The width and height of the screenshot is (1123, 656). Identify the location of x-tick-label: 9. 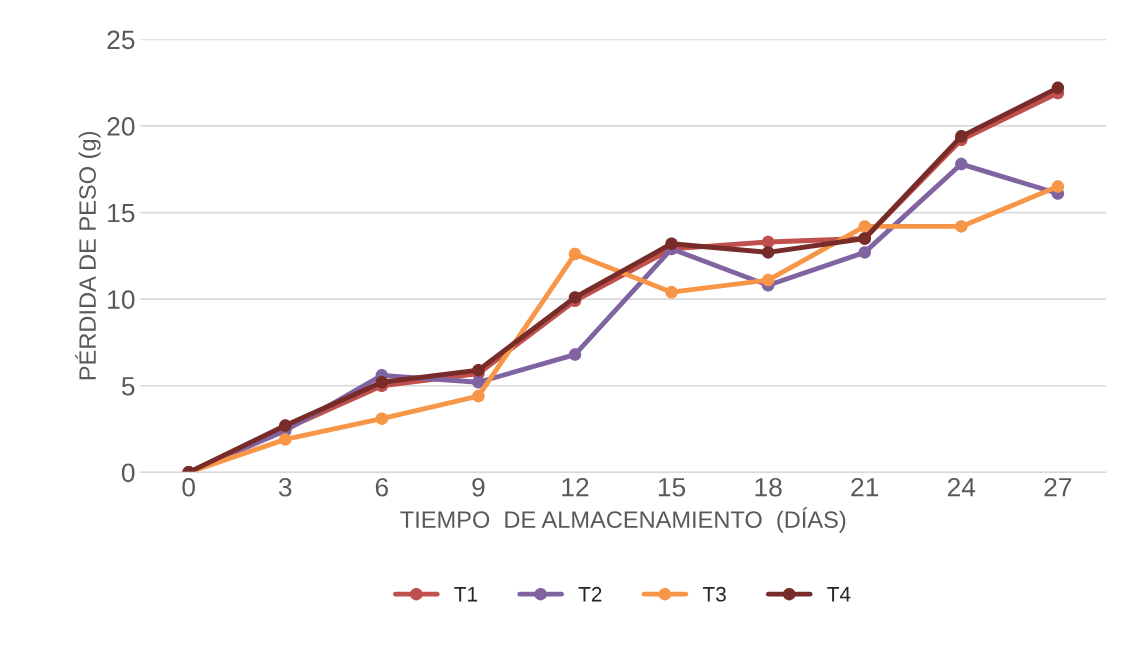
(478, 487).